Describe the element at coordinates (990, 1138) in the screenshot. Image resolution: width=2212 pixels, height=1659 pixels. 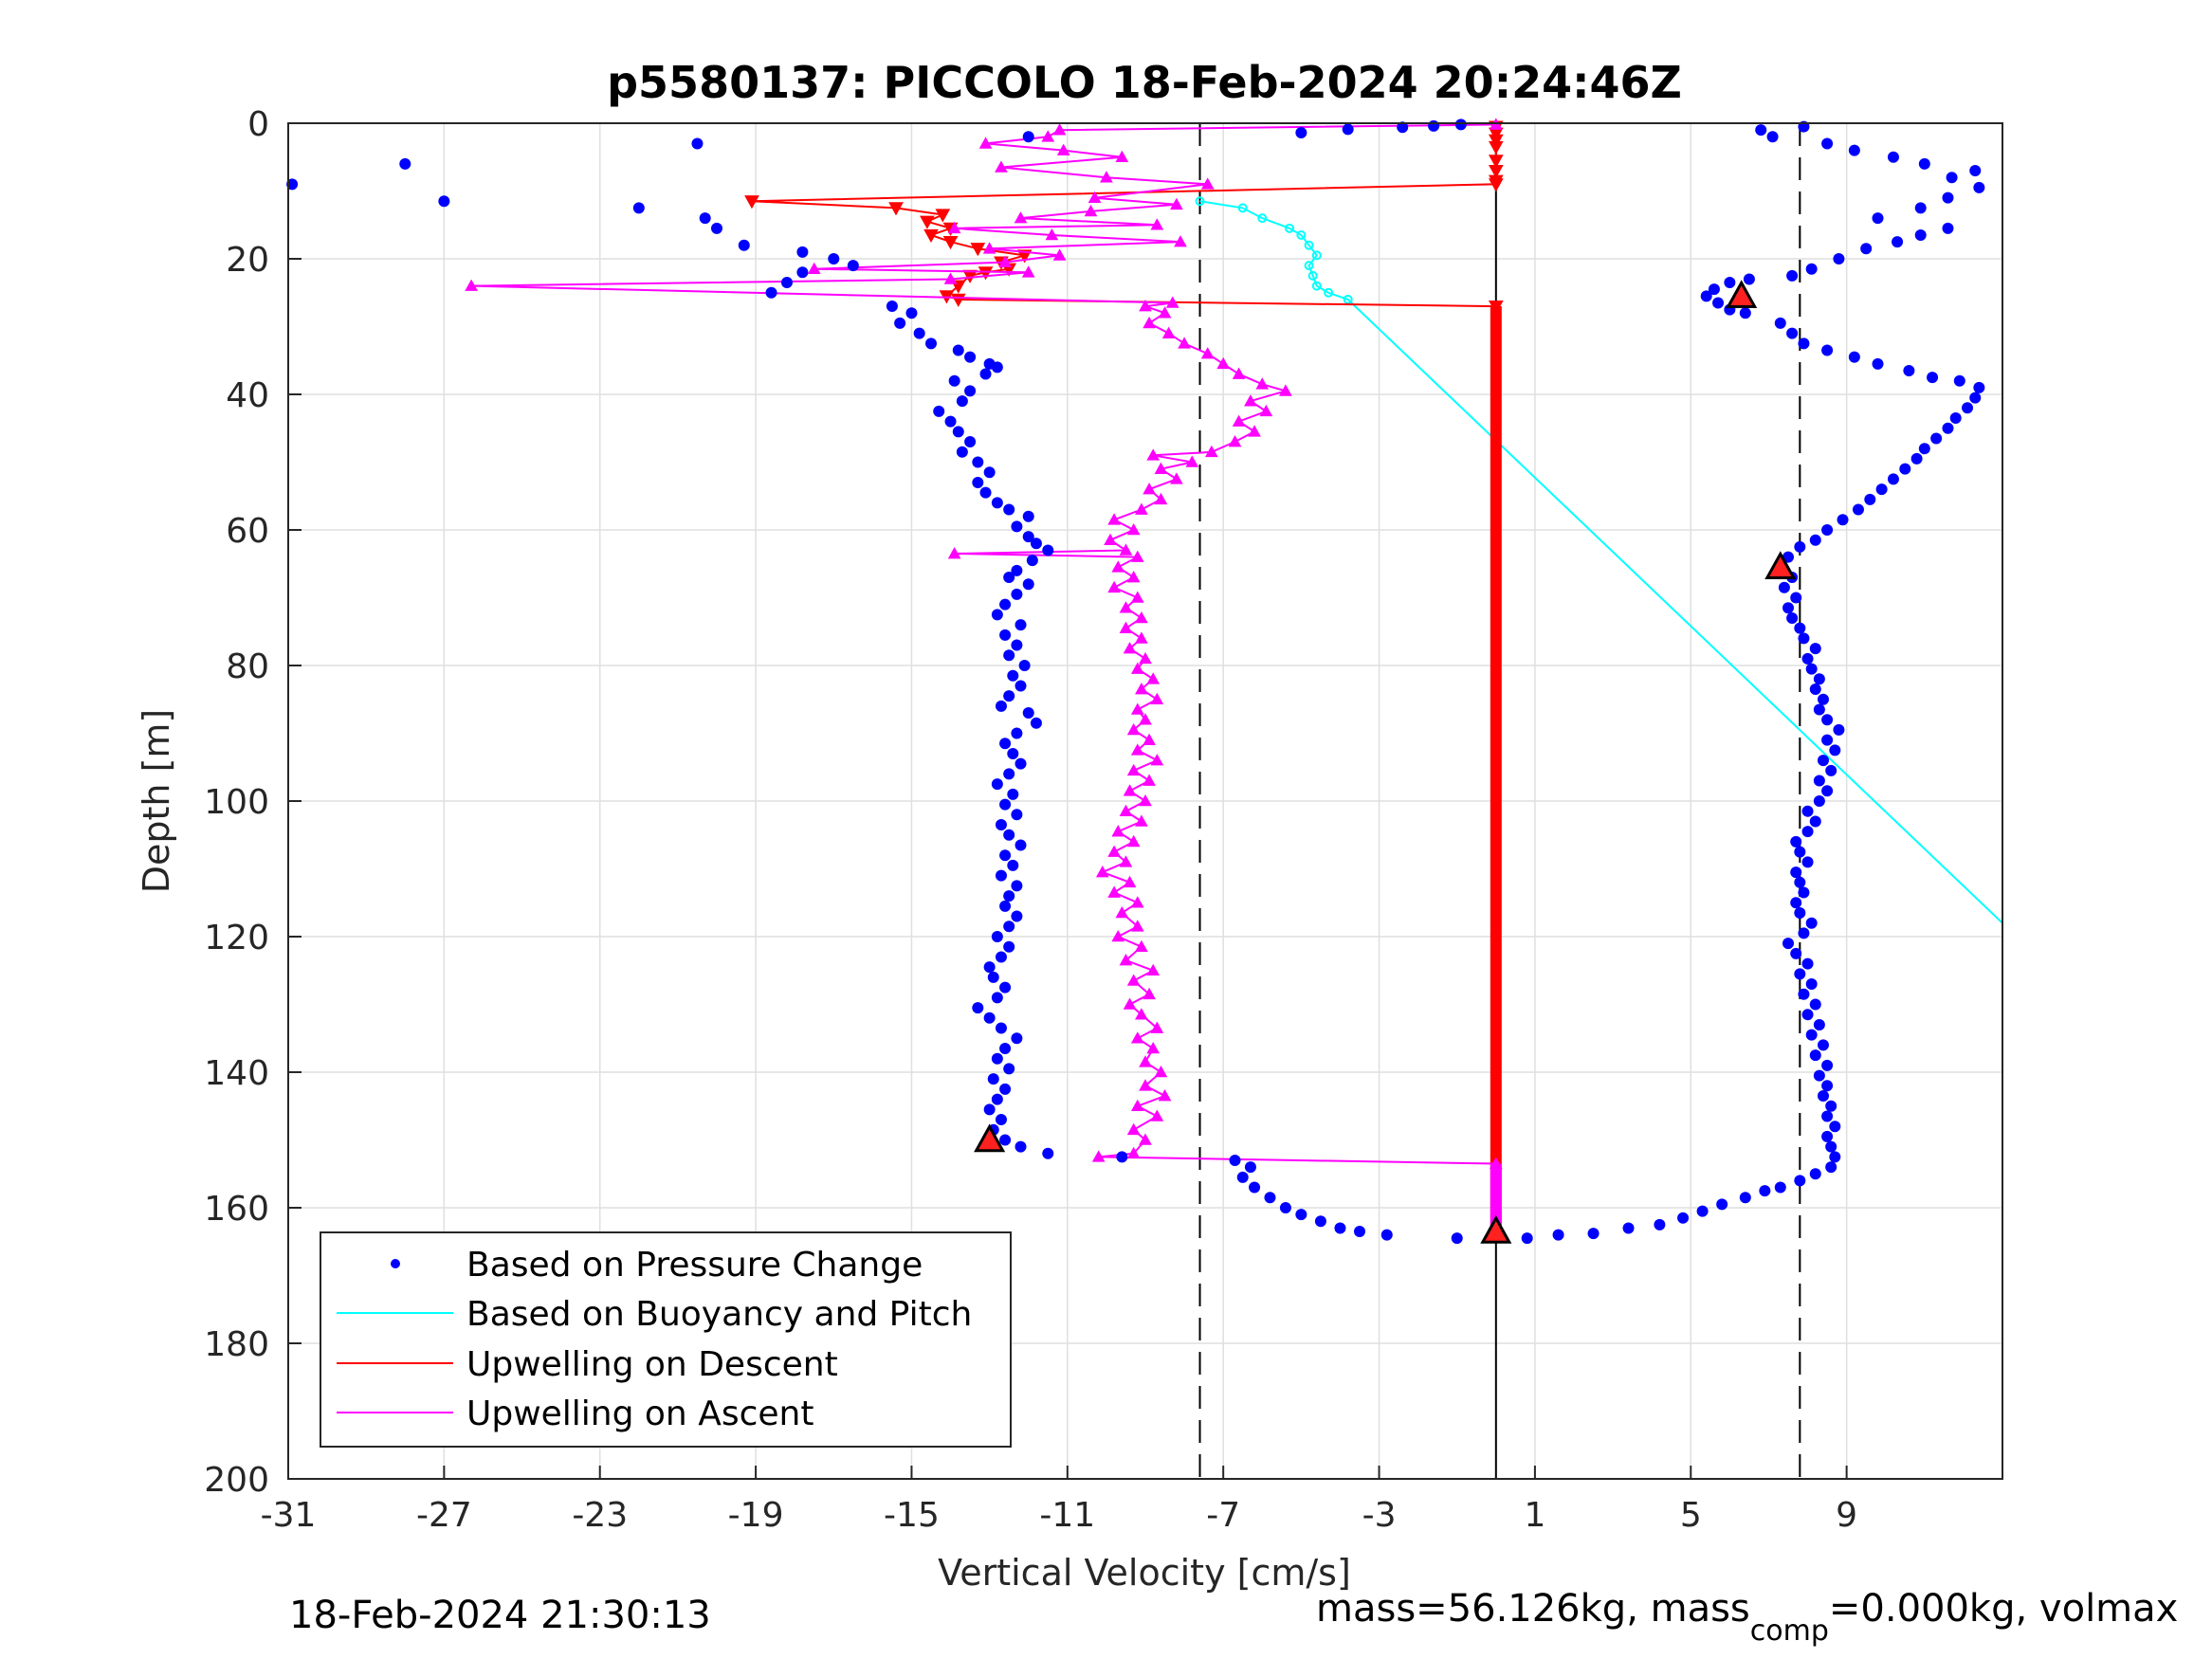
I see `turn-marker` at that location.